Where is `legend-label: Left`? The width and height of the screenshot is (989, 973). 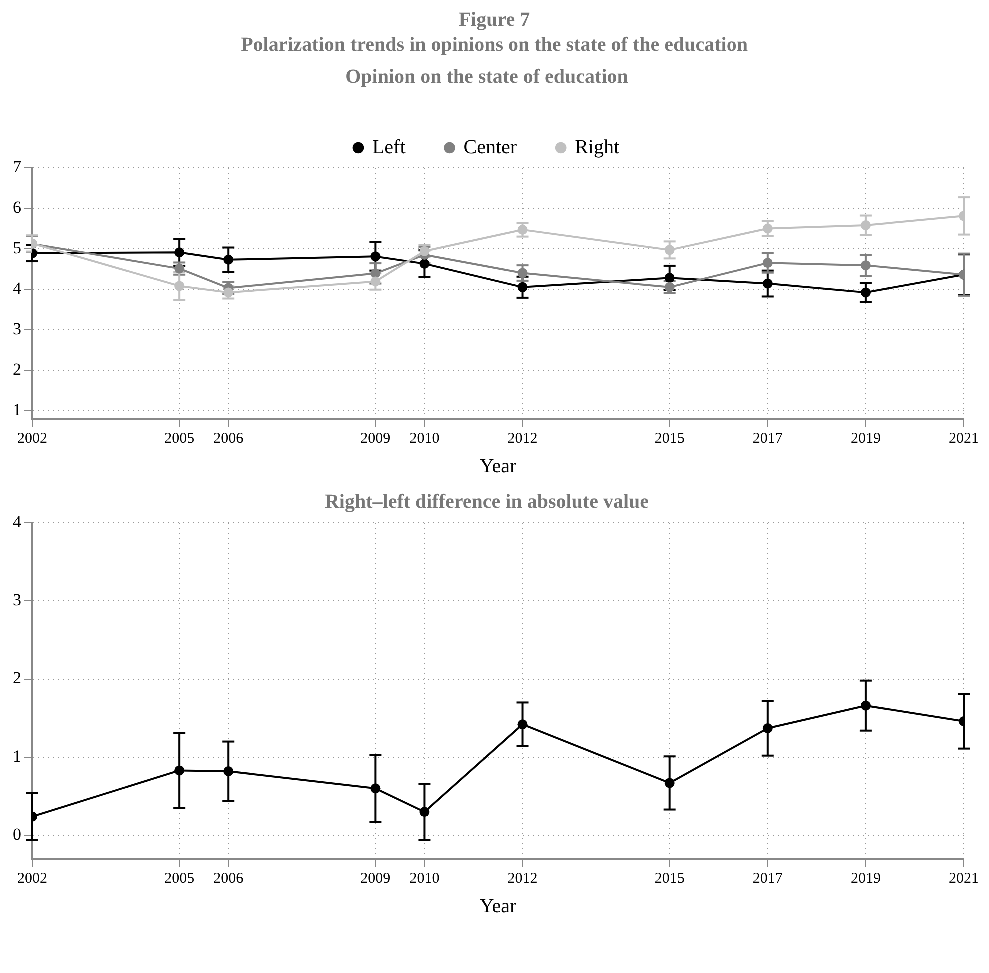 legend-label: Left is located at coordinates (389, 147).